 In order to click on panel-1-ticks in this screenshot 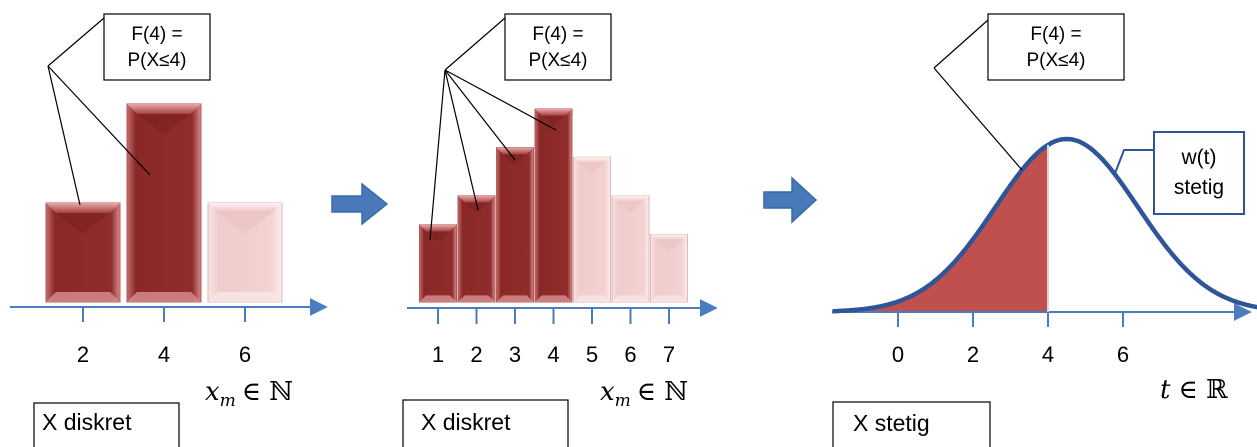, I will do `click(164, 314)`.